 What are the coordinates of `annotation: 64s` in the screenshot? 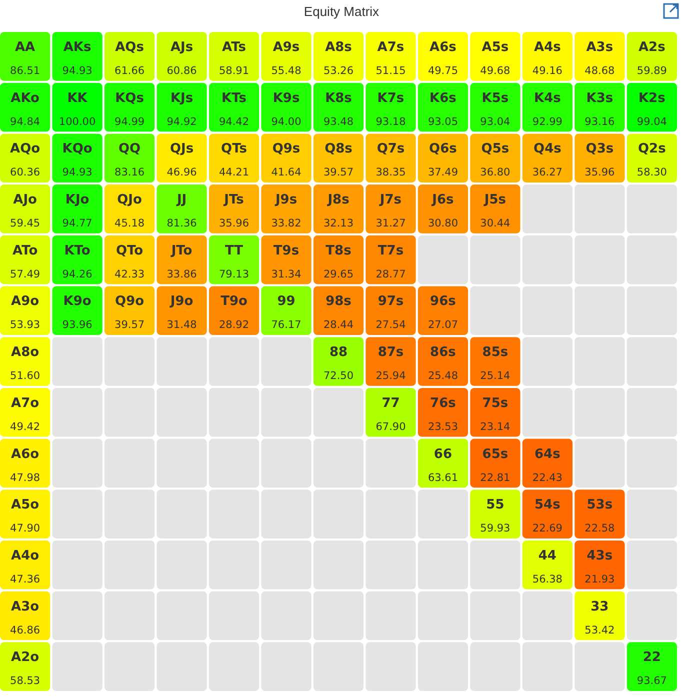 It's located at (547, 454).